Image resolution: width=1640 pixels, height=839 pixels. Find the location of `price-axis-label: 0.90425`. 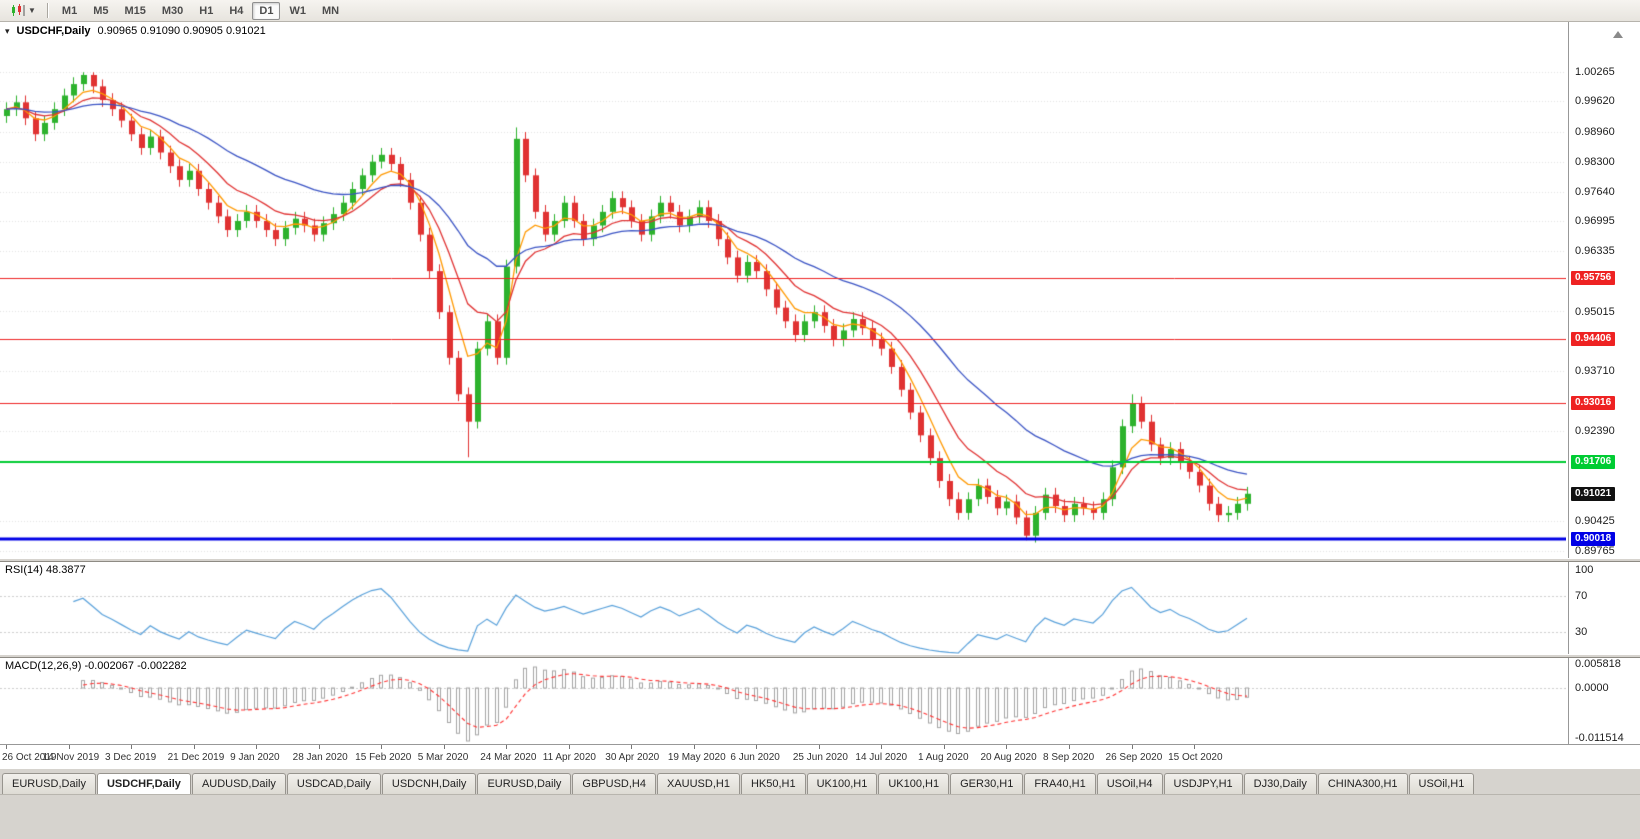

price-axis-label: 0.90425 is located at coordinates (1595, 520).